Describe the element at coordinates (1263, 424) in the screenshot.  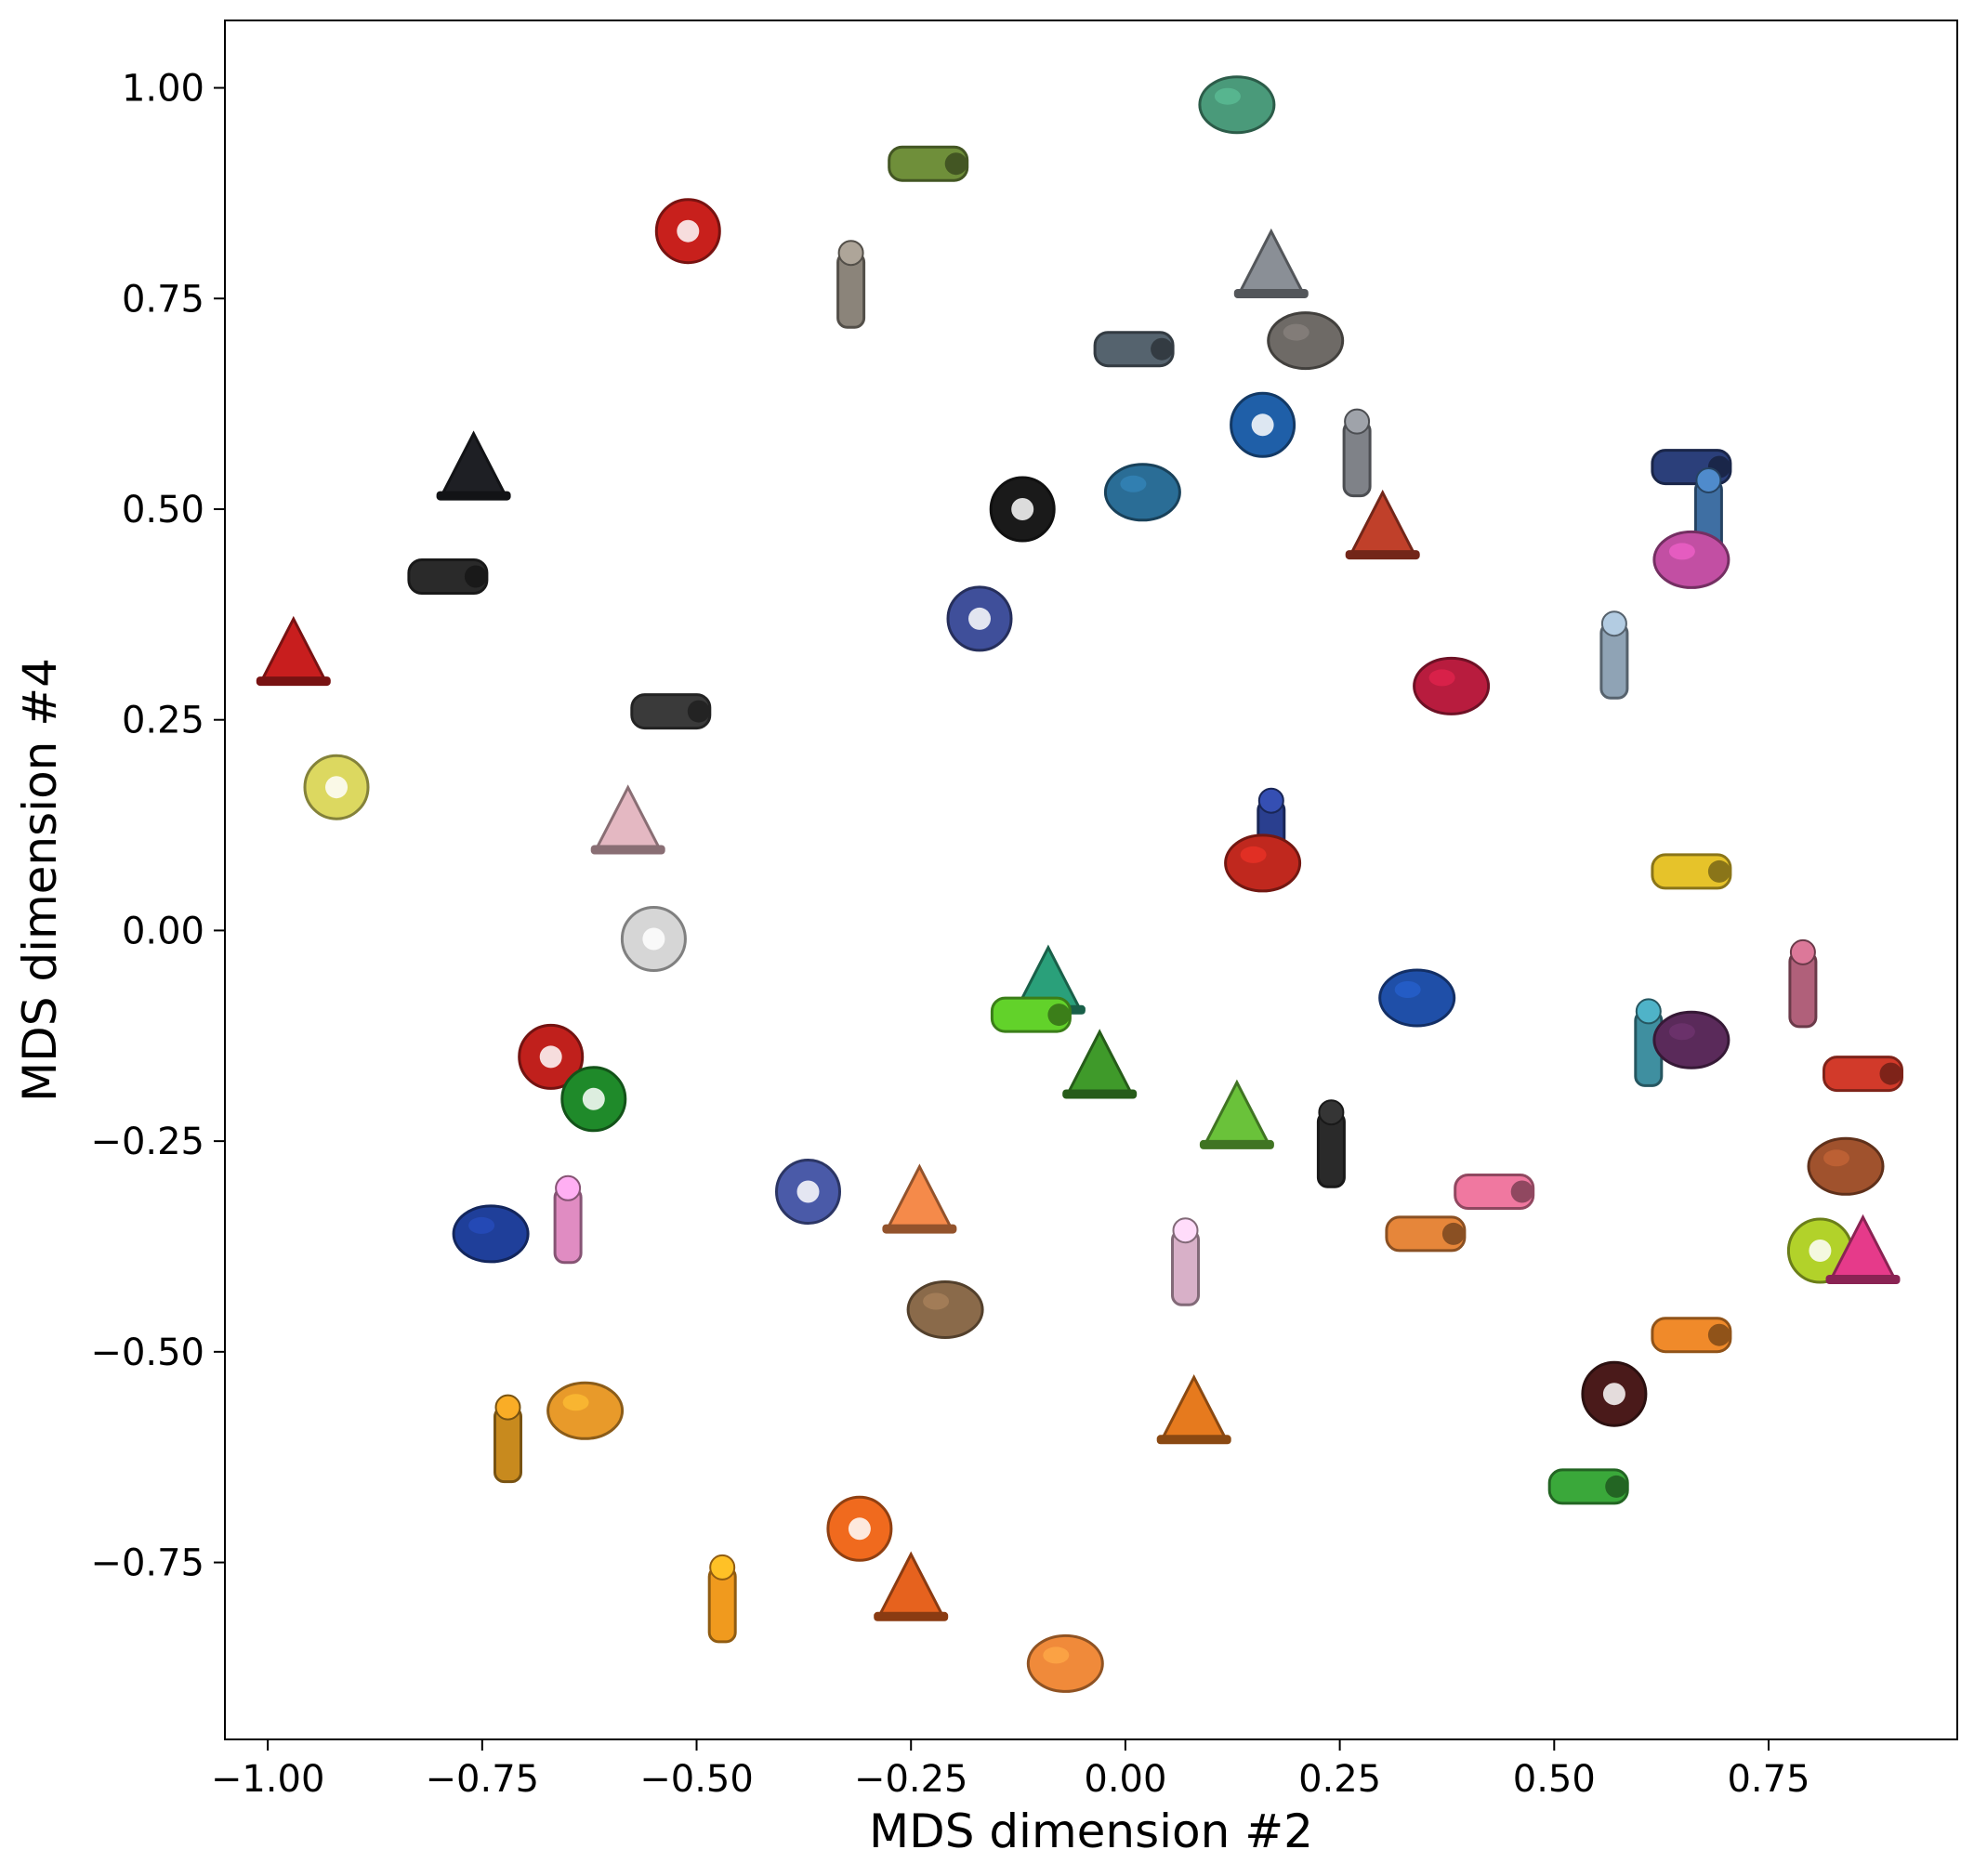
I see `blue-mop-toy-icon` at that location.